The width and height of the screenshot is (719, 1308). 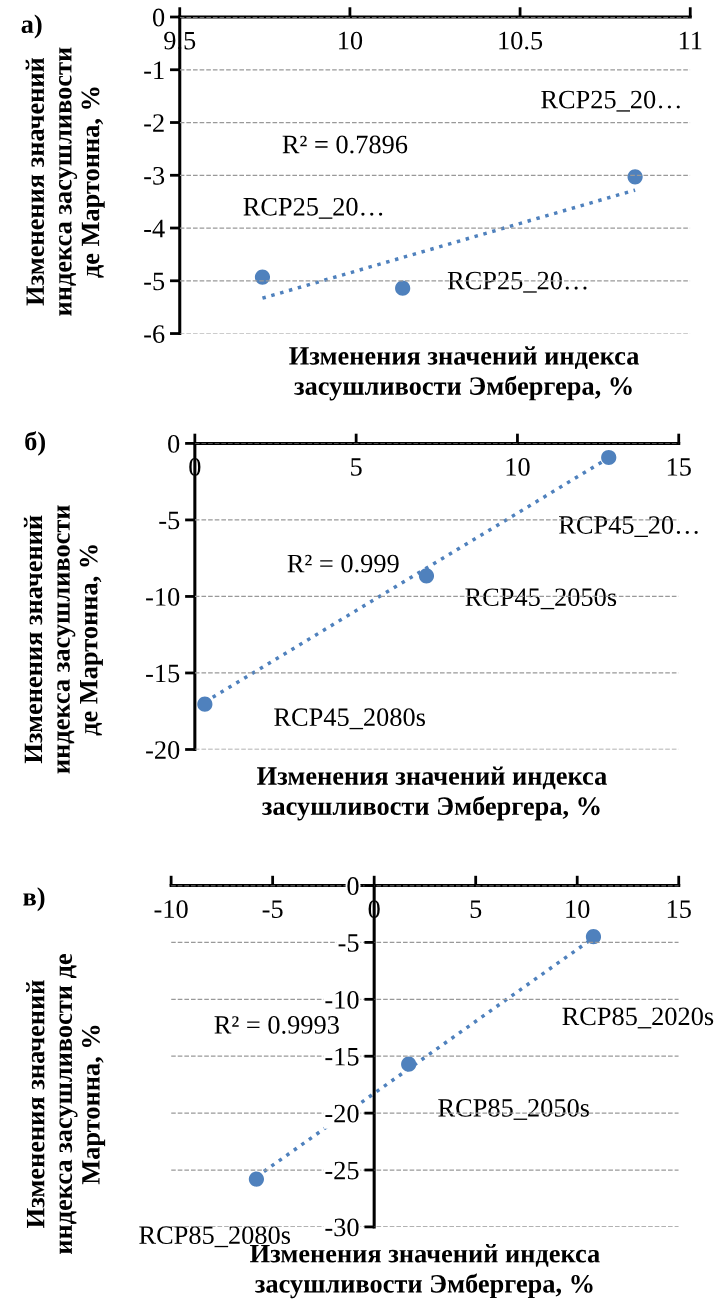 I want to click on y-tick-label: -6, so click(x=154, y=334).